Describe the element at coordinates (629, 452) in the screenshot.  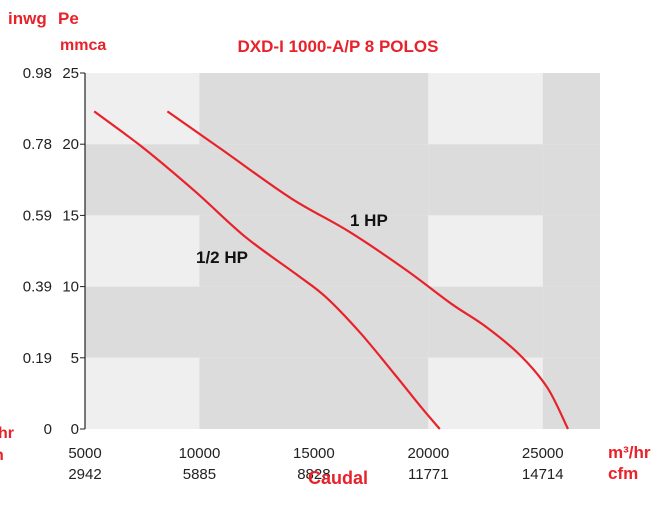
I see `x-unit-m3hr: m³/hr` at that location.